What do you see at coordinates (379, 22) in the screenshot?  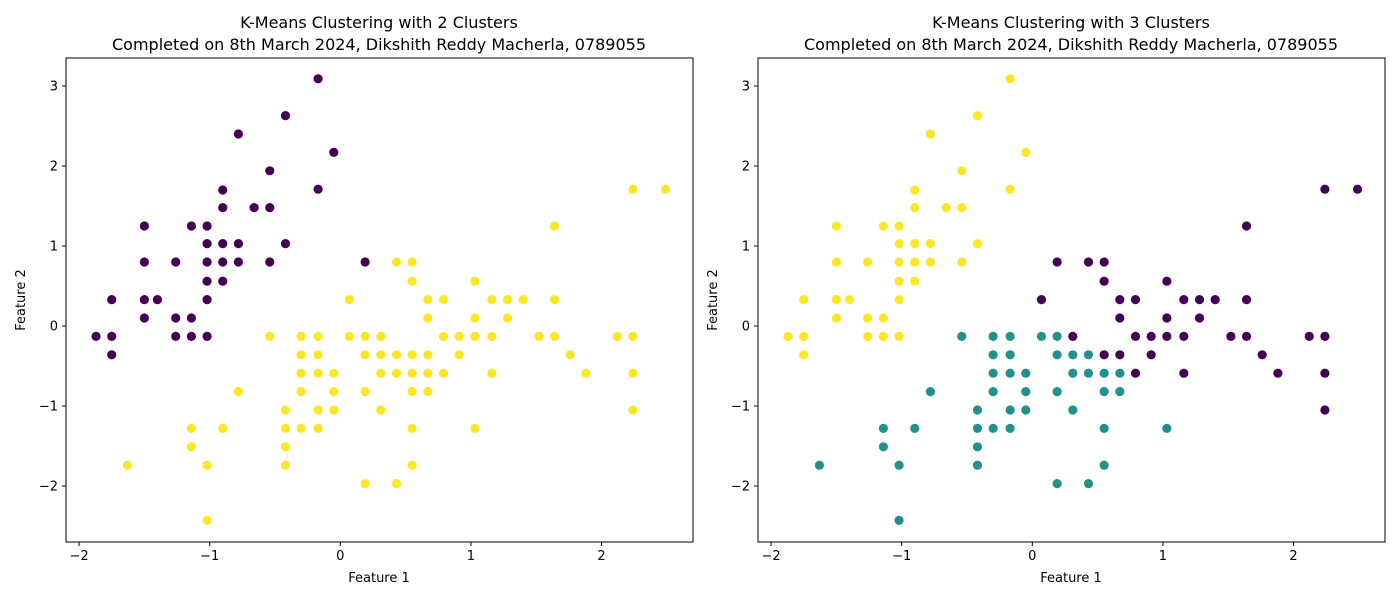 I see `chart-title: K-Means Clustering with 2 Clusters` at bounding box center [379, 22].